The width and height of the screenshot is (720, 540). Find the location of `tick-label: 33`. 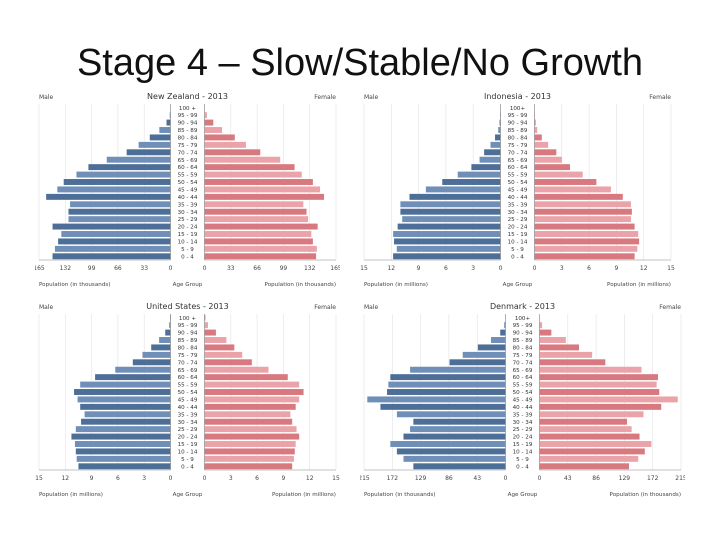

tick-label: 33 is located at coordinates (144, 268).